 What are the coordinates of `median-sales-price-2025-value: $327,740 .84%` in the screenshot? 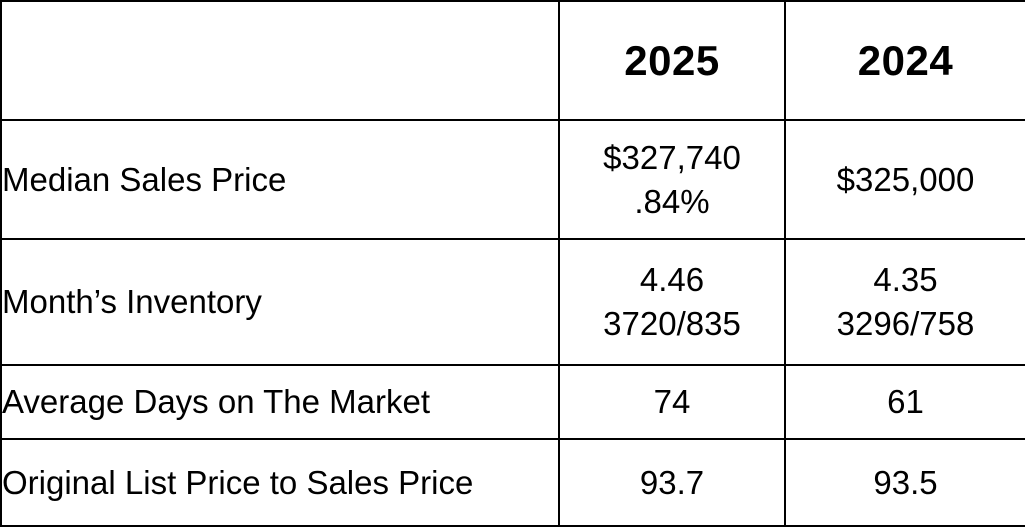 It's located at (672, 179).